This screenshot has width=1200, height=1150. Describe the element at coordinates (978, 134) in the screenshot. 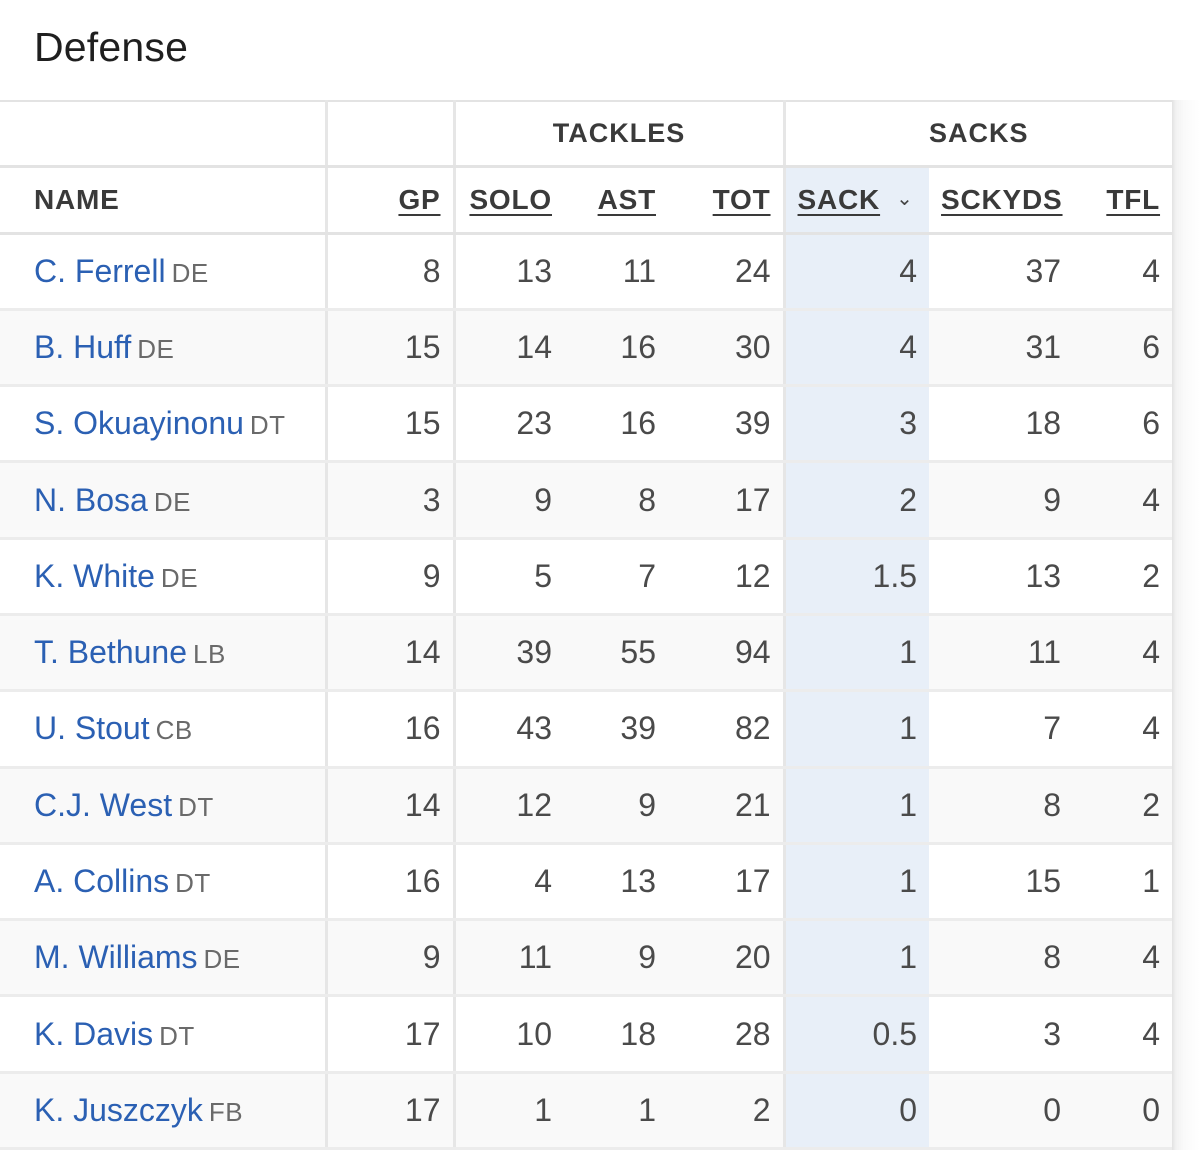

I see `group-header-sacks: SACKS` at that location.